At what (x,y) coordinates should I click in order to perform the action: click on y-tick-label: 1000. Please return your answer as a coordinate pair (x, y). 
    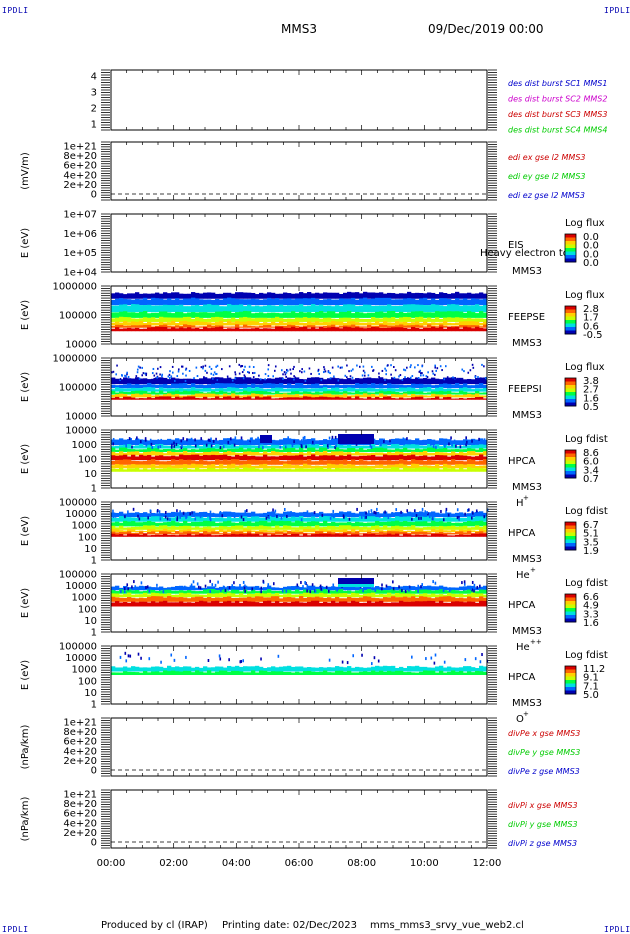
    Looking at the image, I should click on (84, 445).